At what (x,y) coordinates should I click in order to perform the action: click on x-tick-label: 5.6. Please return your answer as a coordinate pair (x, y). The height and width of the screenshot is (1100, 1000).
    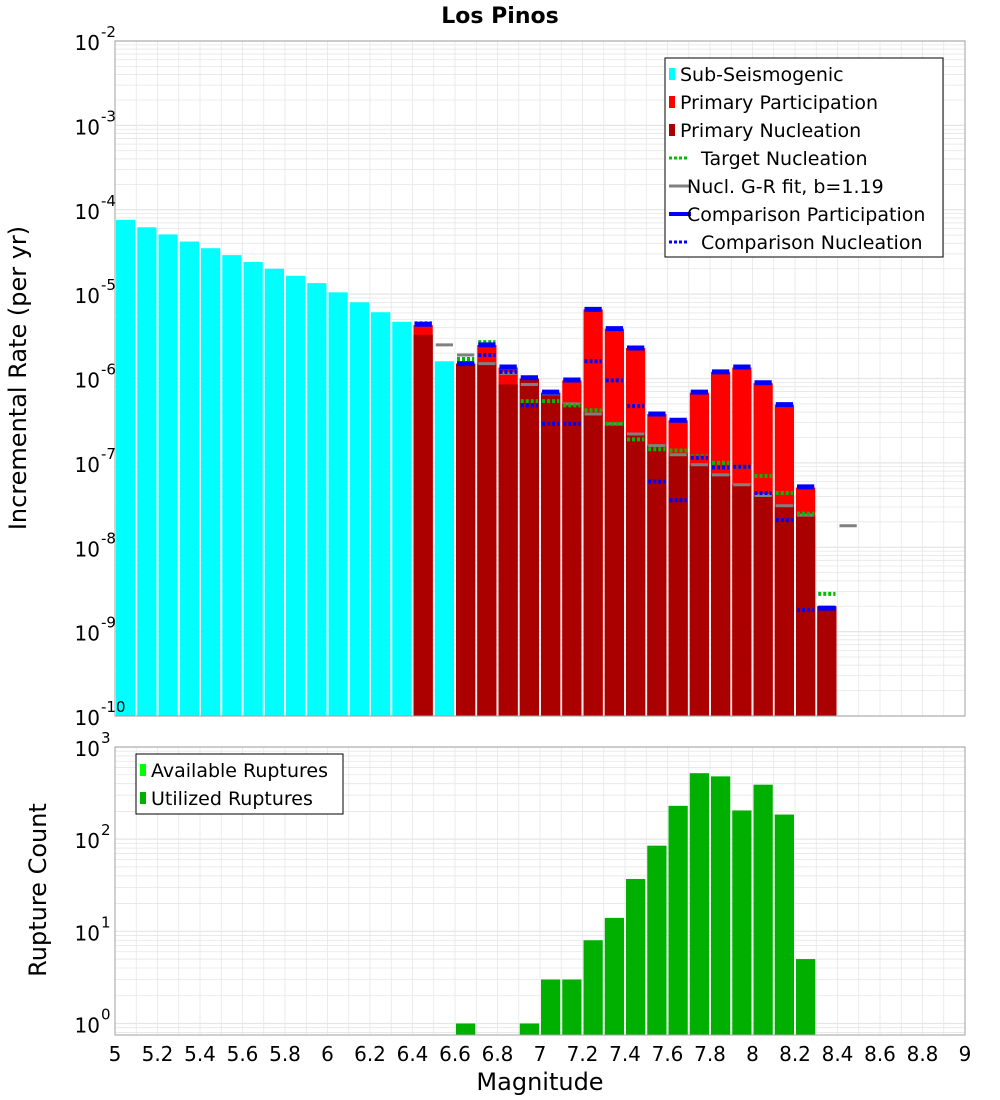
    Looking at the image, I should click on (243, 1054).